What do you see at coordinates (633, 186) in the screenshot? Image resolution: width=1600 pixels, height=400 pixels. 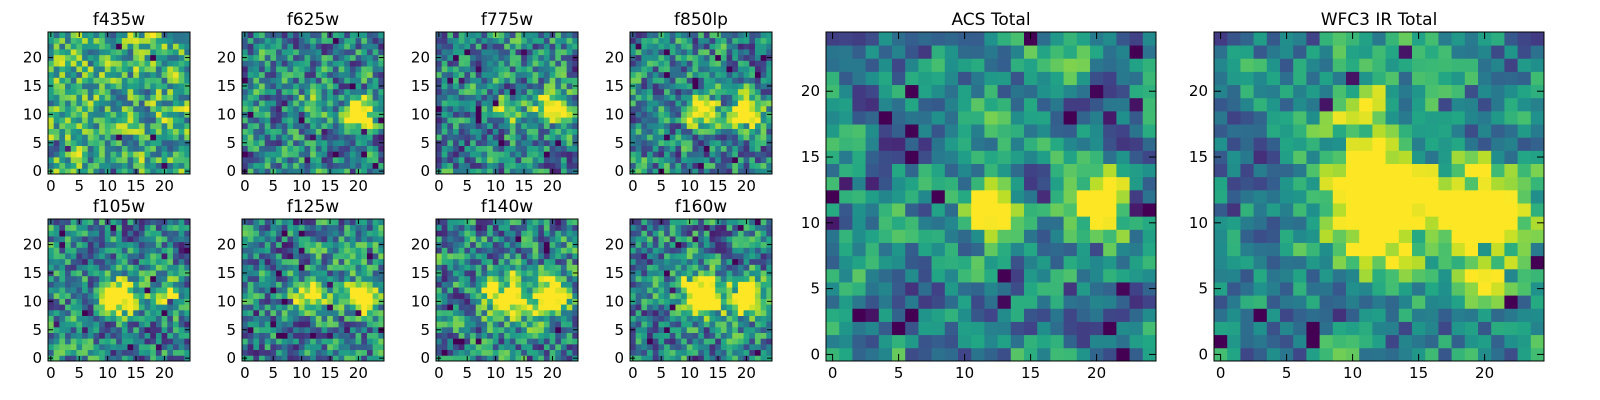 I see `x-tick-label: 0` at bounding box center [633, 186].